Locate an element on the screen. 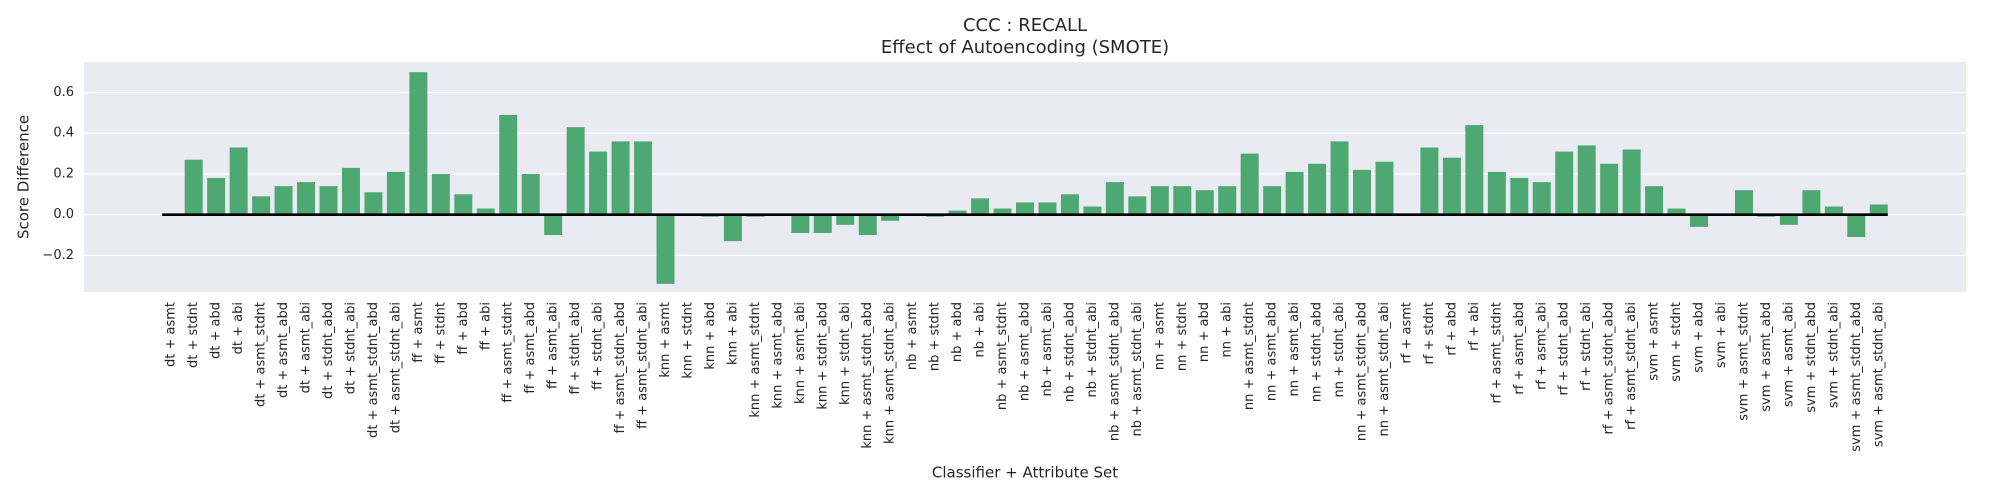 The image size is (2000, 500). x-tick-label: nn + asmt_abi is located at coordinates (1294, 349).